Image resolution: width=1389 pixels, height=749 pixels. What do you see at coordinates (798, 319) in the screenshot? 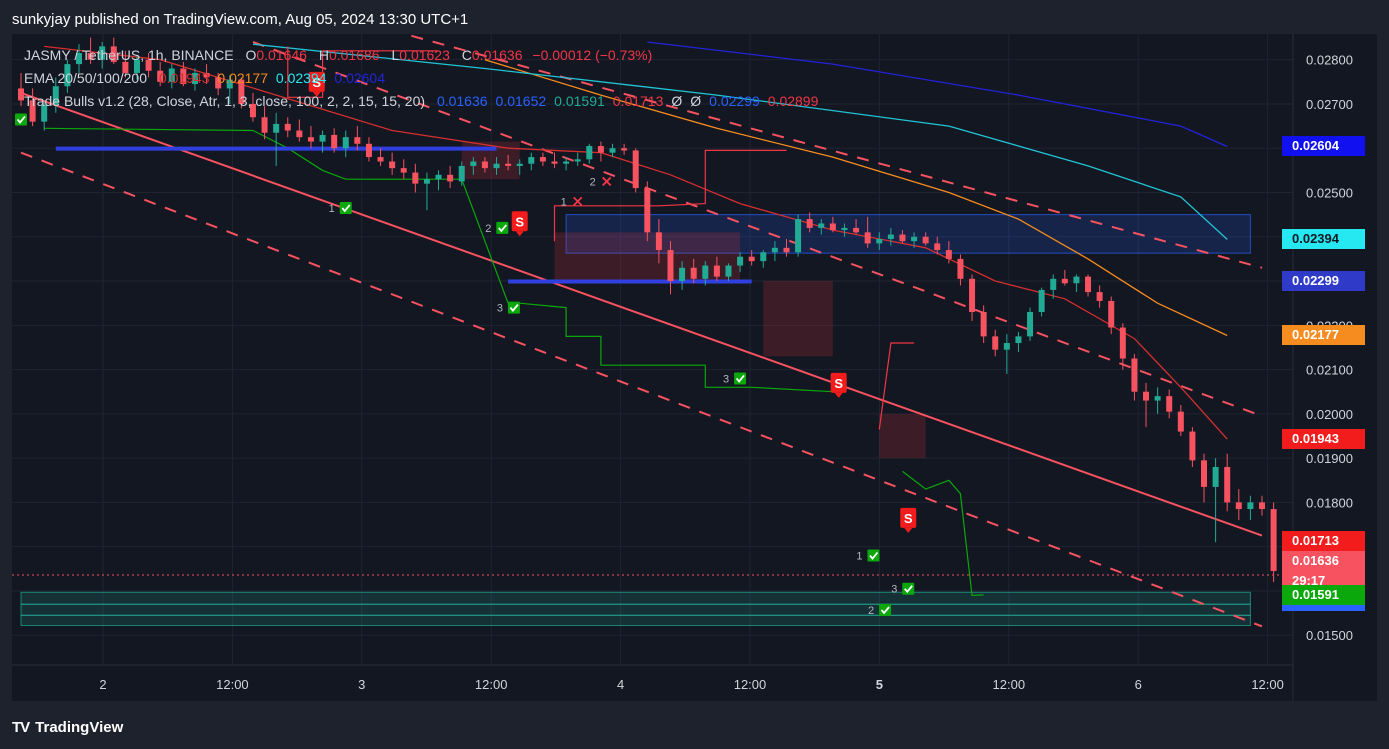
I see `sell-zone-box` at bounding box center [798, 319].